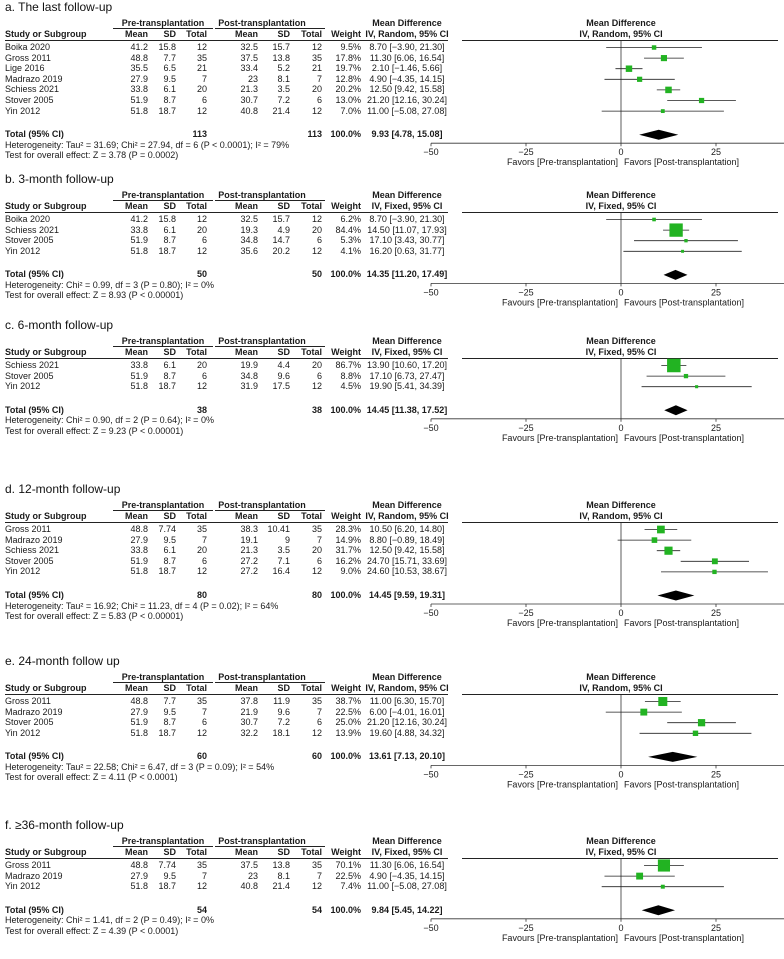 Image resolution: width=784 pixels, height=959 pixels. What do you see at coordinates (620, 358) in the screenshot?
I see `plot-header-rule` at bounding box center [620, 358].